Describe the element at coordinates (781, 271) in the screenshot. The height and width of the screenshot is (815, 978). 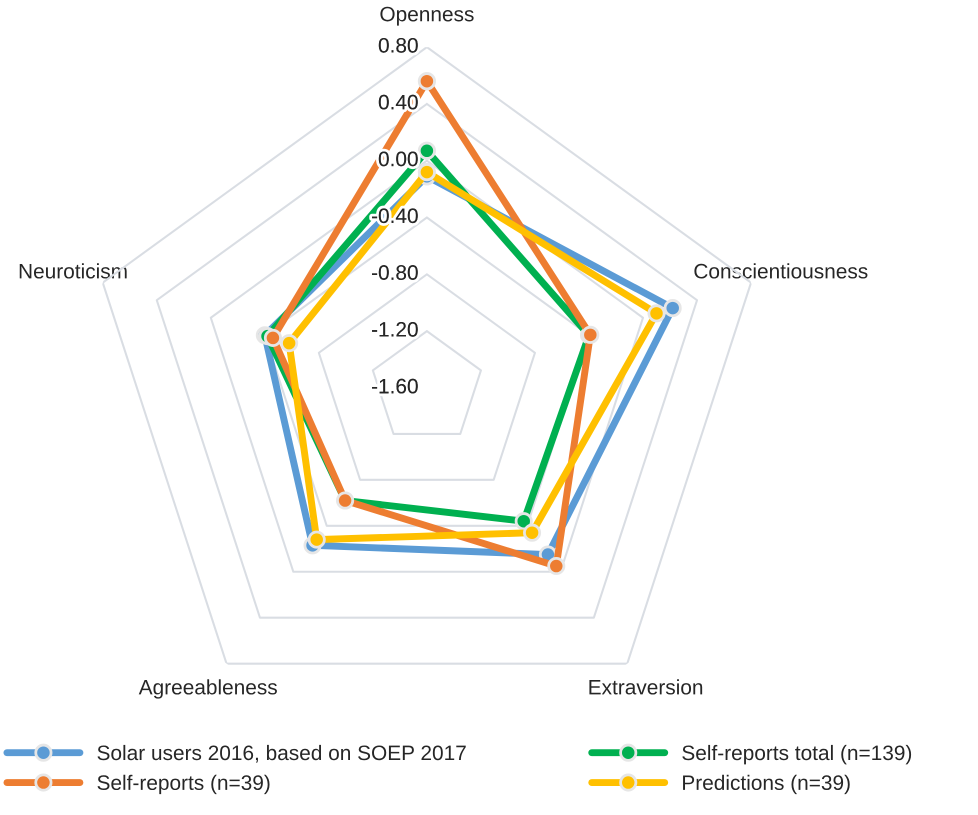
I see `spoke-label: Conscientiousness` at that location.